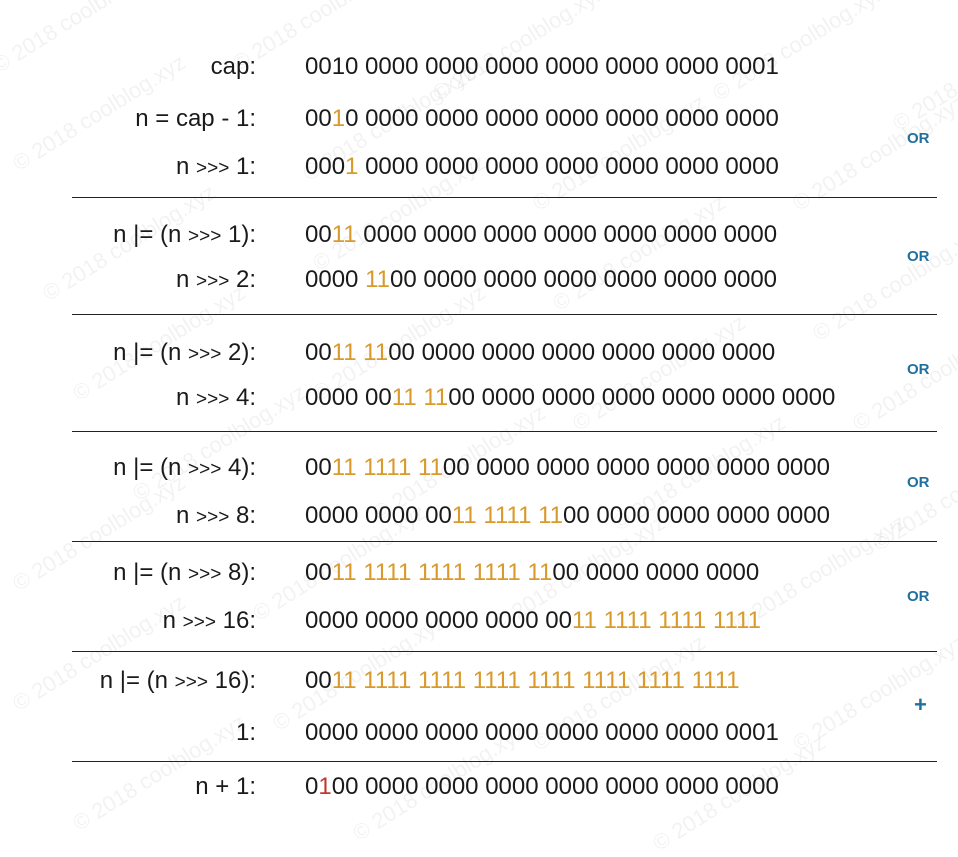 This screenshot has height=857, width=958. Describe the element at coordinates (335, 279) in the screenshot. I see `plain-bits: 0000` at that location.